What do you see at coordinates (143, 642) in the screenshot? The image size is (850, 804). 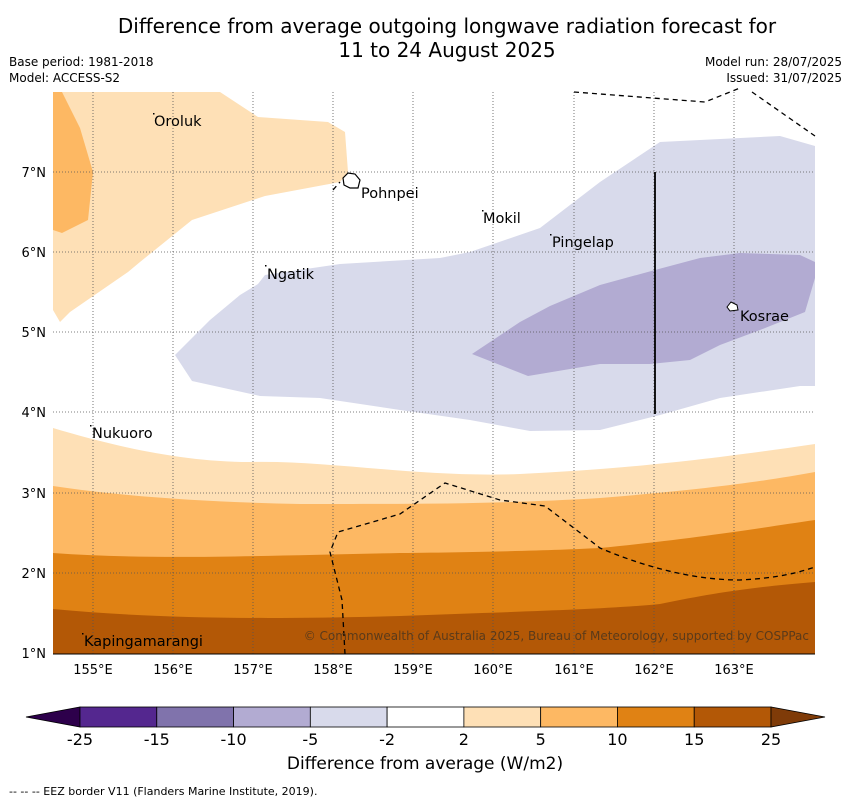 I see `place-kapingamarangi: Kapingamarangi` at bounding box center [143, 642].